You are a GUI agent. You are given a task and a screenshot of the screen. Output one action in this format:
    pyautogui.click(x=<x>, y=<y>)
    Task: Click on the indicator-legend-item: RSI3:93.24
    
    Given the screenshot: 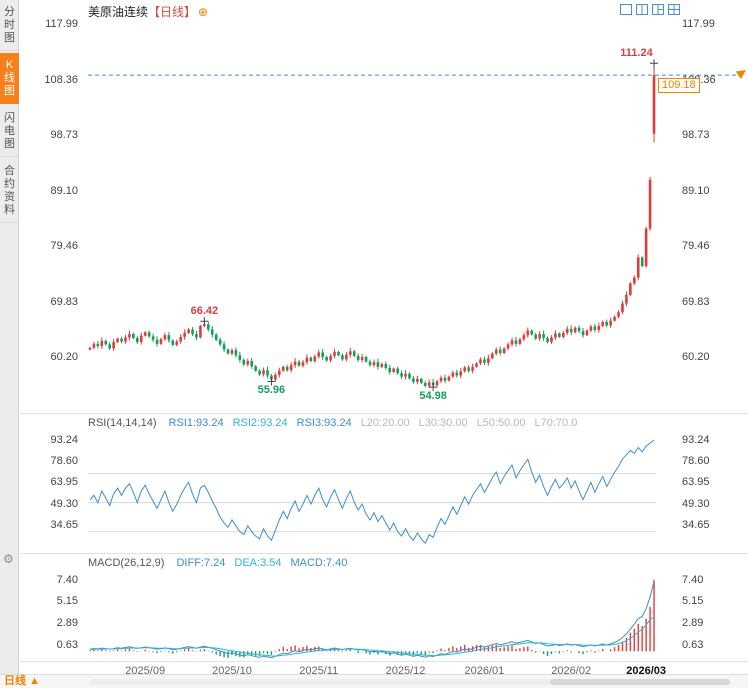 What is the action you would take?
    pyautogui.click(x=324, y=423)
    